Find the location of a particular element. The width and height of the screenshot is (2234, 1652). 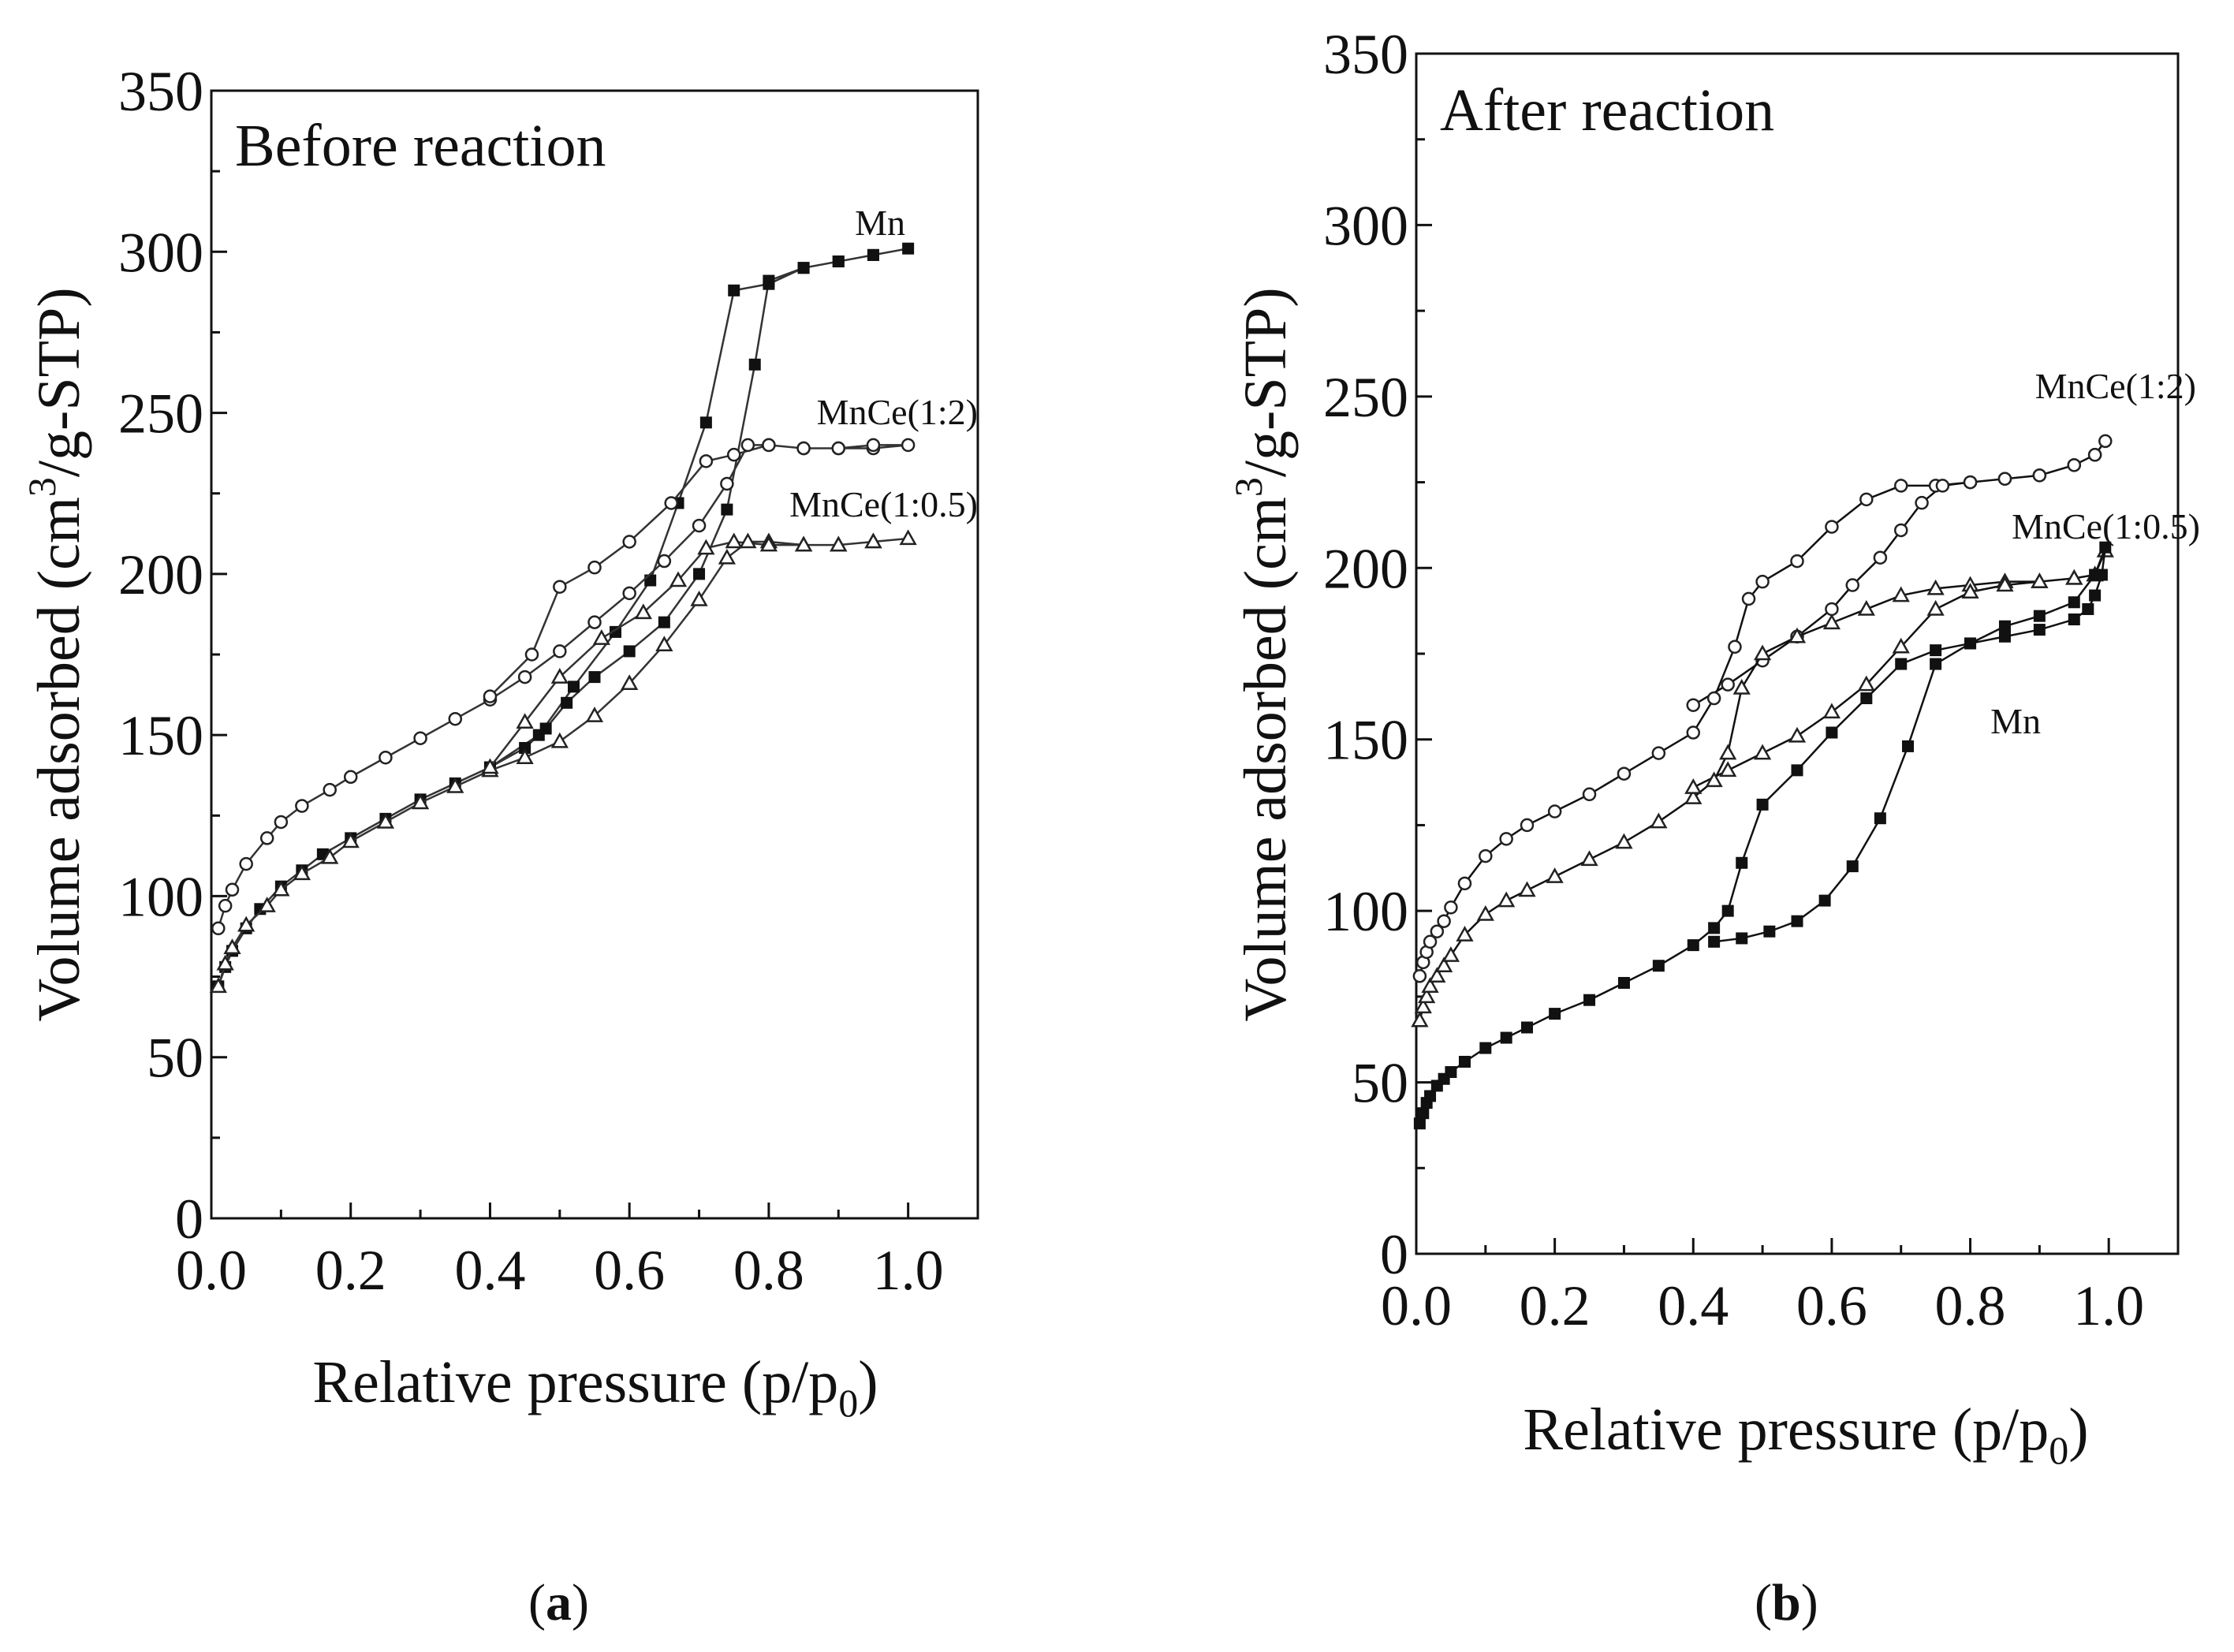

x-tick-label: 0.6 is located at coordinates (1831, 1306).